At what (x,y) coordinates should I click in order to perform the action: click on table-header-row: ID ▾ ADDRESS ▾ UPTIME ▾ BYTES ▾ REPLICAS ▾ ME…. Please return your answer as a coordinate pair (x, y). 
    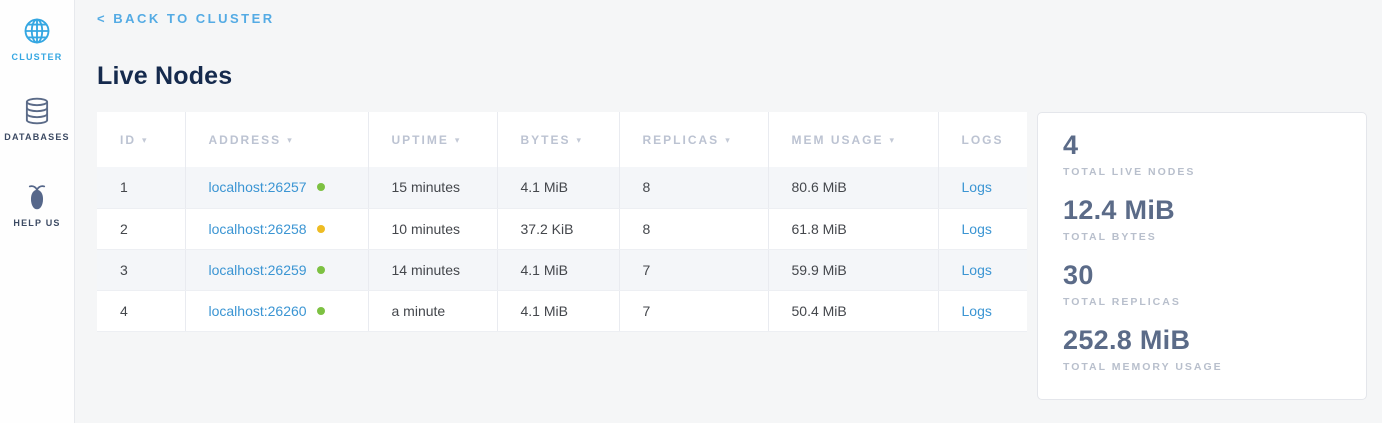
    Looking at the image, I should click on (562, 139).